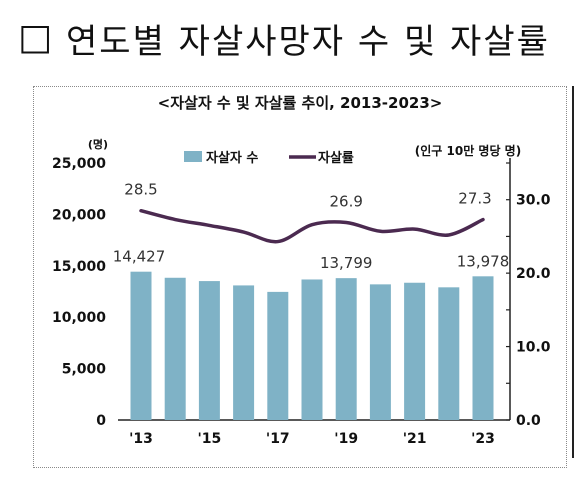 Image resolution: width=579 pixels, height=498 pixels. What do you see at coordinates (79, 215) in the screenshot?
I see `left-axis-tick-label: 20,000` at bounding box center [79, 215].